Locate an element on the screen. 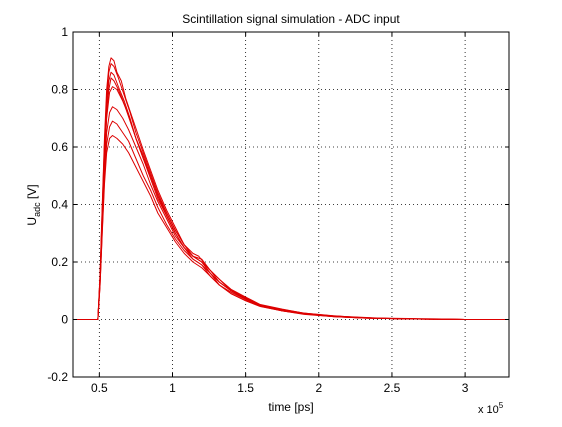 Image resolution: width=562 pixels, height=427 pixels. y-tick-label: -0.2 is located at coordinates (57, 377).